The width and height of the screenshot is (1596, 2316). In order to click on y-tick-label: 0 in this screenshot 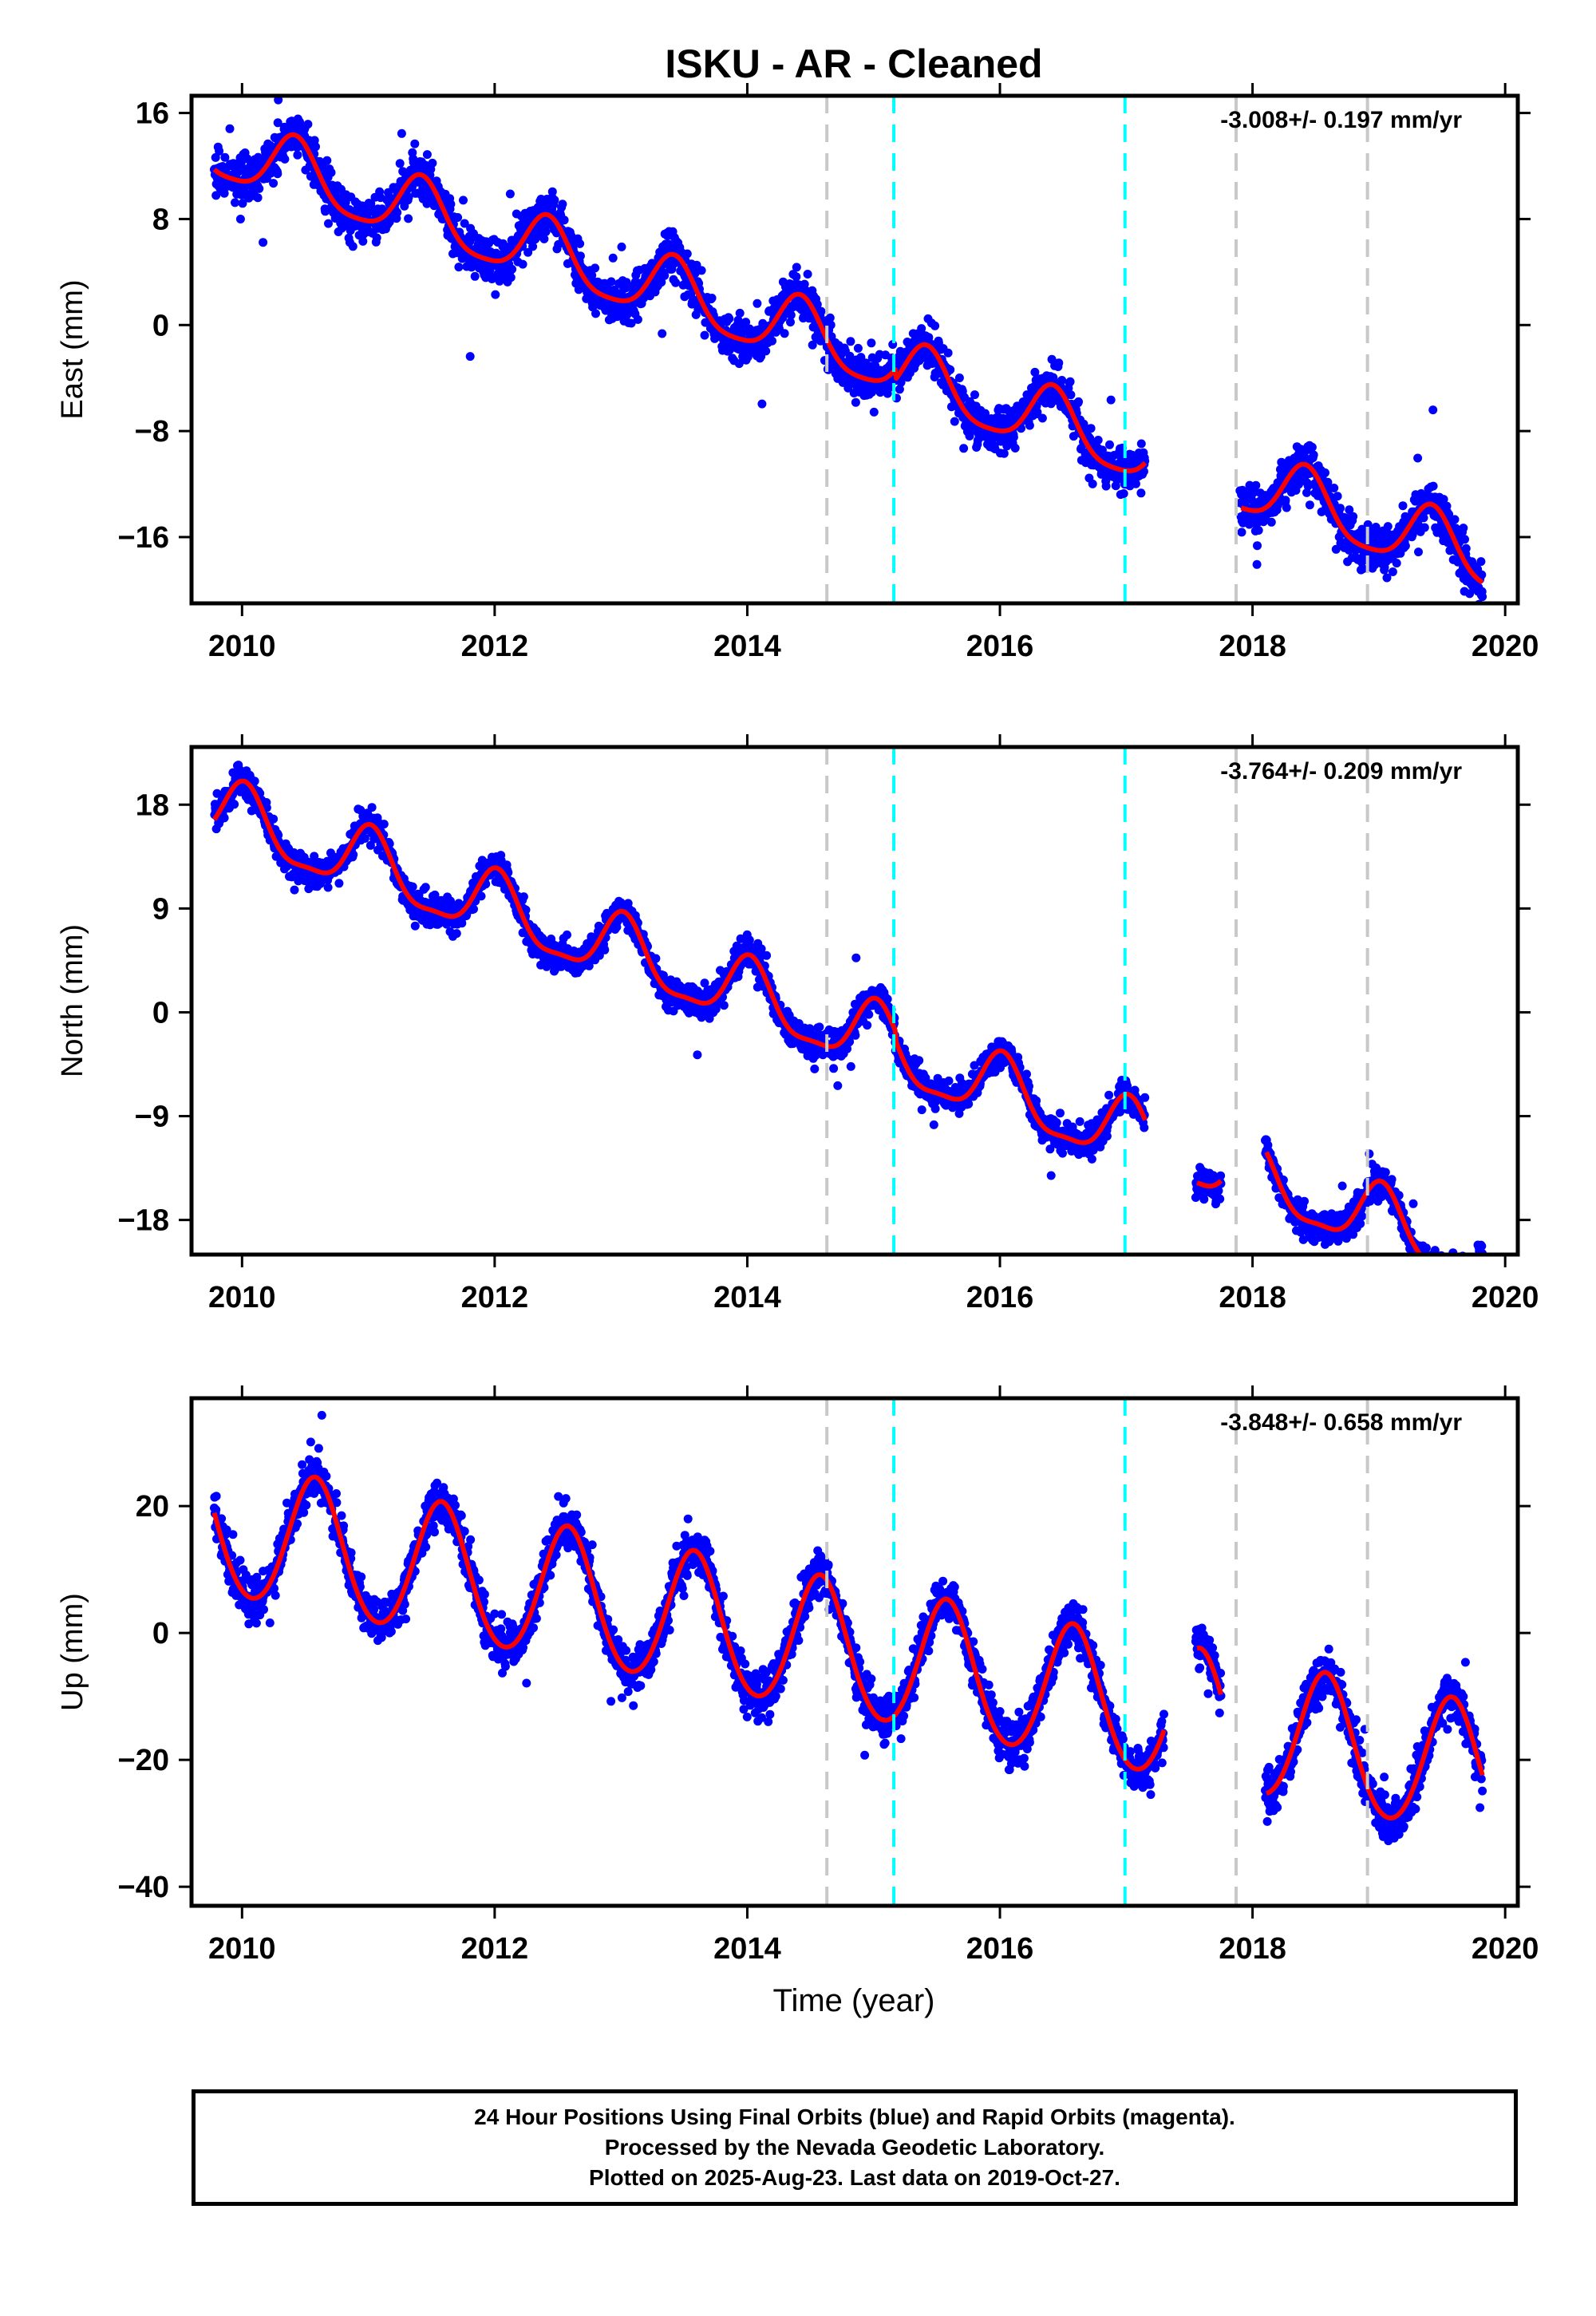, I will do `click(160, 325)`.